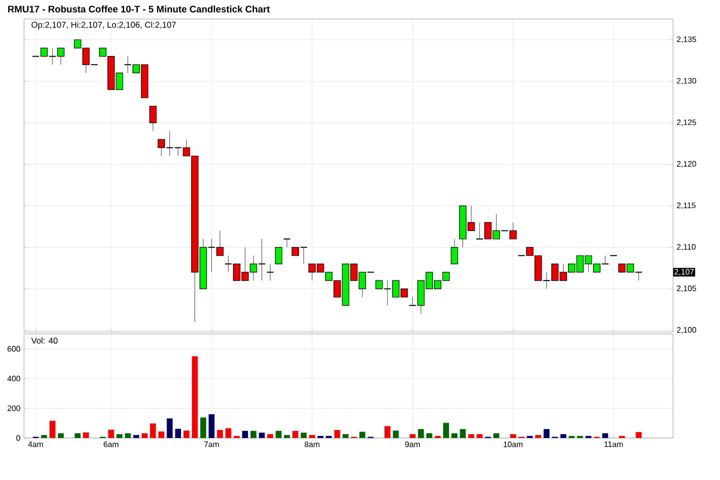 This screenshot has width=720, height=480. Describe the element at coordinates (44, 340) in the screenshot. I see `annotation: Vol: 40` at that location.